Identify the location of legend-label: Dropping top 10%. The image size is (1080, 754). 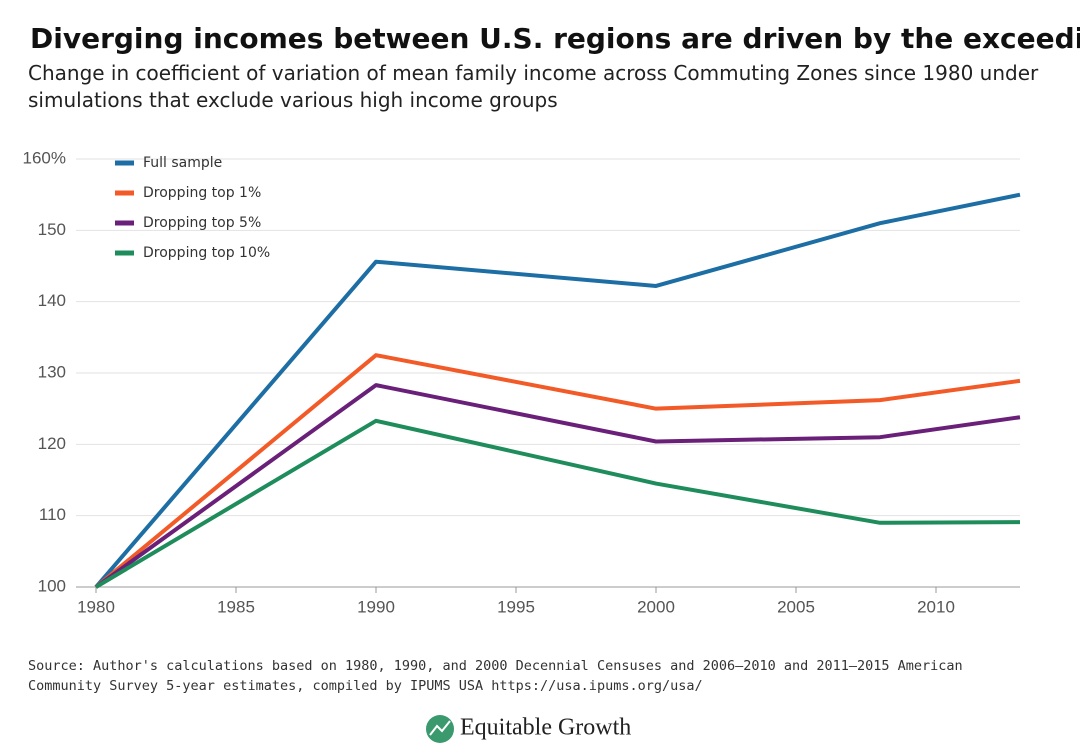
(206, 253).